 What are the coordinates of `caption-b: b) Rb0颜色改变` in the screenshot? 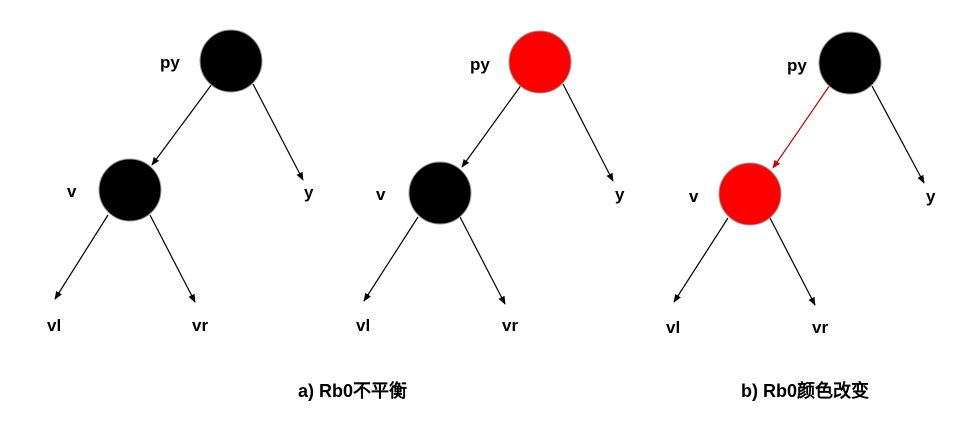 It's located at (805, 390).